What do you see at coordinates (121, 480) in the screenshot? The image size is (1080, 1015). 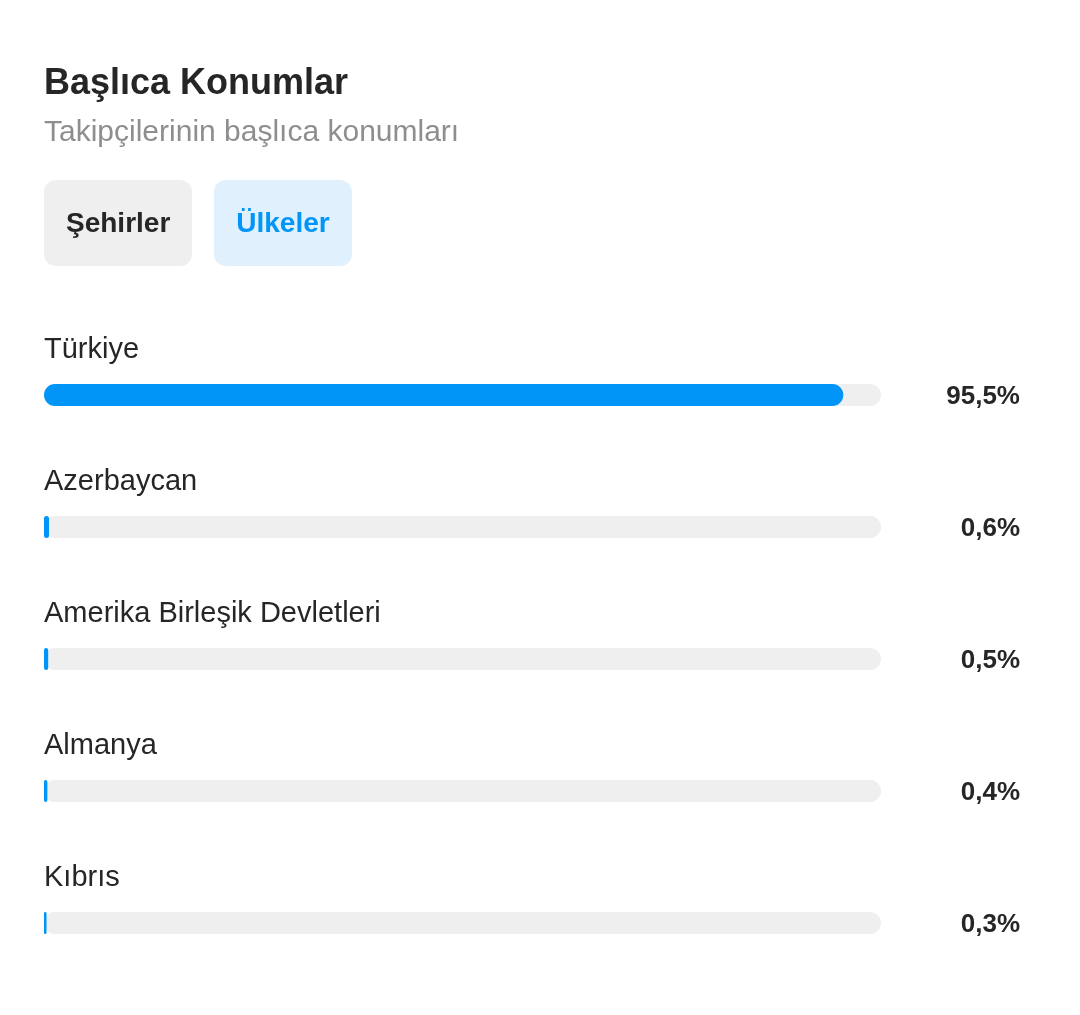 I see `y-tick-label: Azerbaycan` at bounding box center [121, 480].